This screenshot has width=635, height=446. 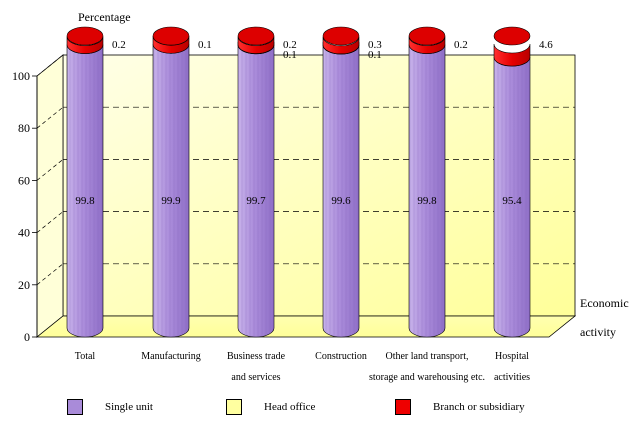 I want to click on side-wall, so click(x=50, y=196).